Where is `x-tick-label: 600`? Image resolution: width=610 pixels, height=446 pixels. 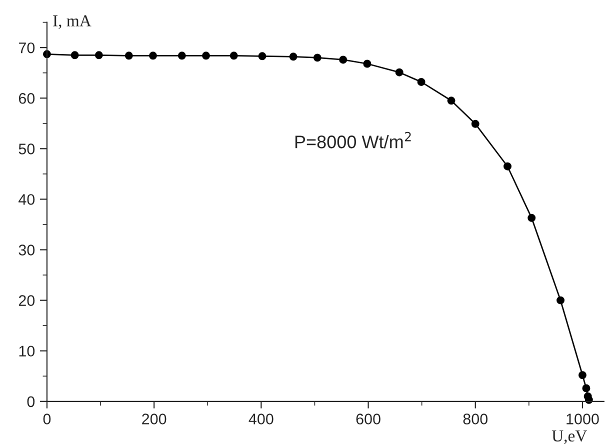
x-tick-label: 600 is located at coordinates (368, 419).